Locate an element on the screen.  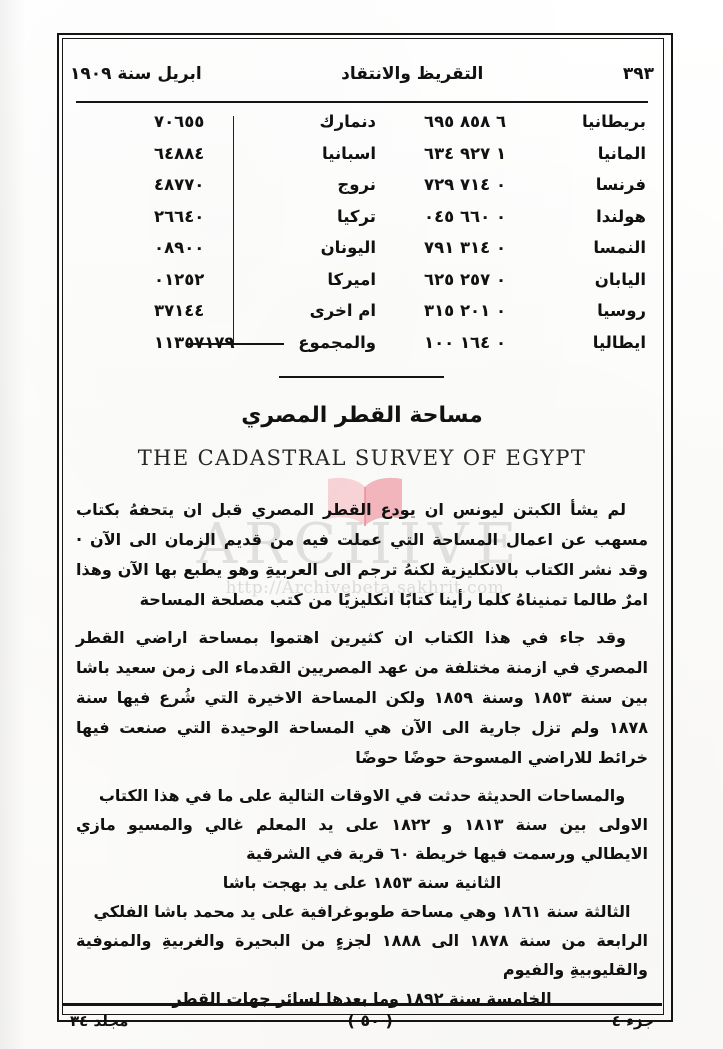
country-name: هولندا is located at coordinates (621, 216).